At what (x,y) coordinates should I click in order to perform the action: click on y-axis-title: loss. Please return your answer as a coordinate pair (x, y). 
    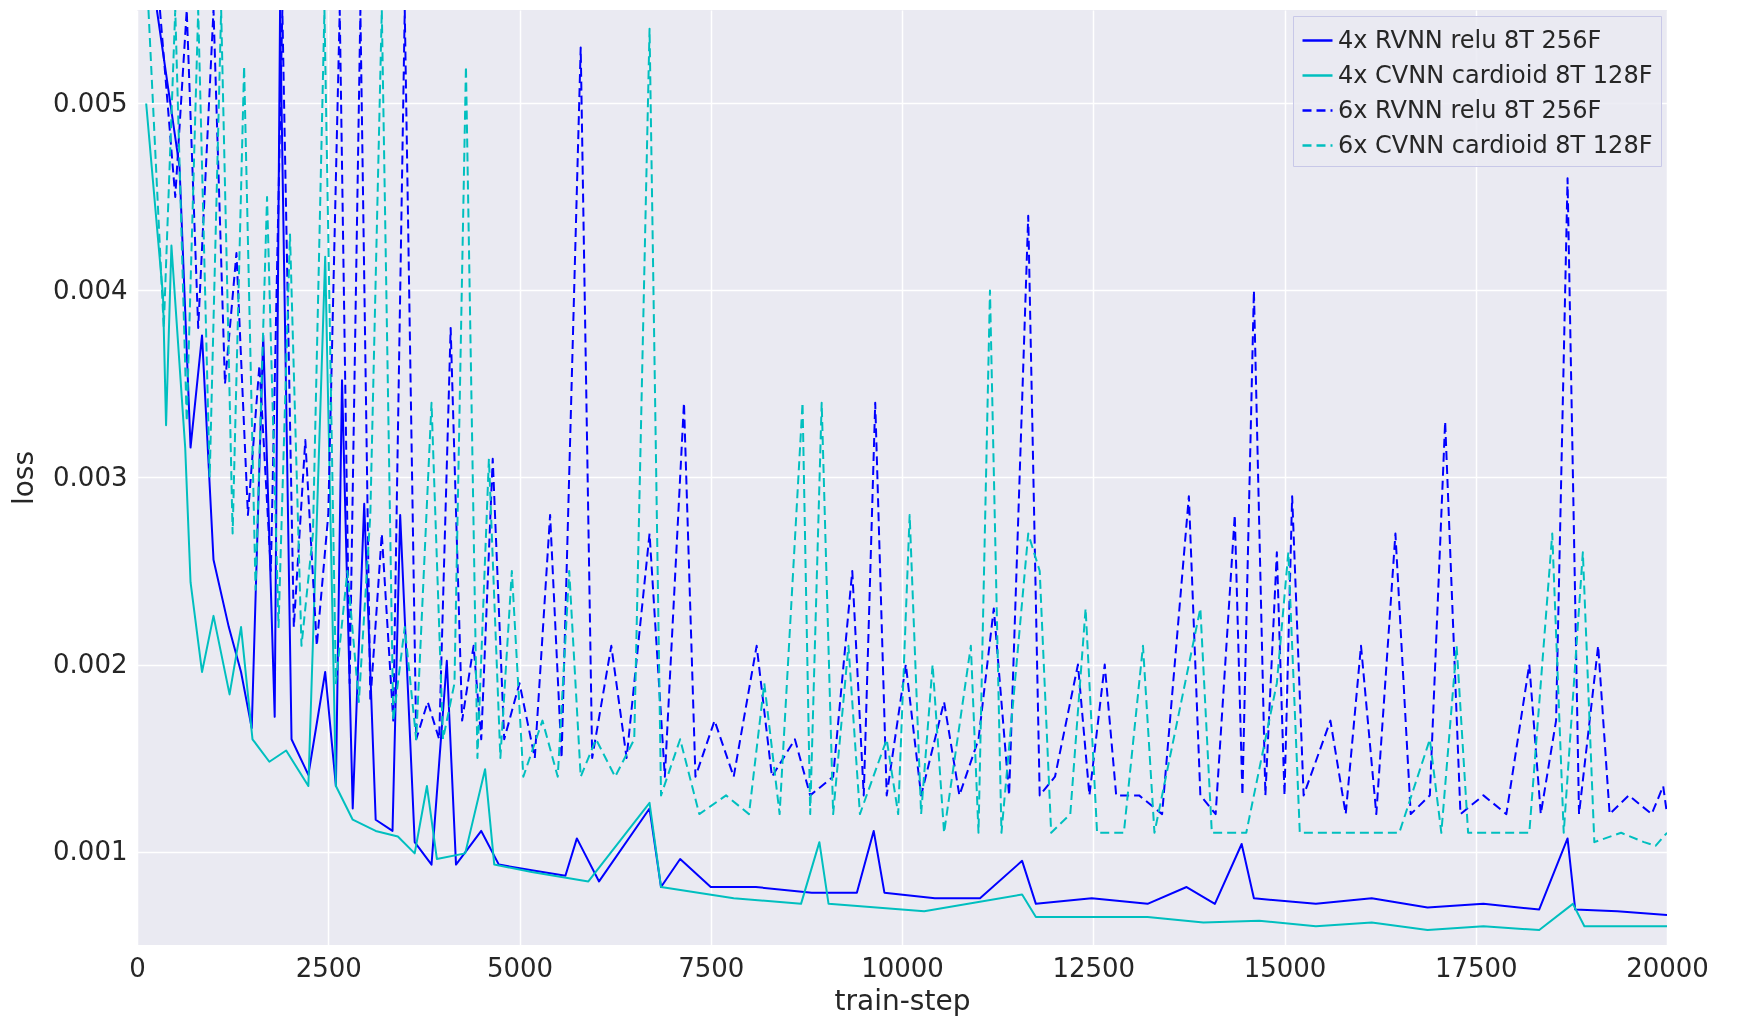
    Looking at the image, I should click on (24, 478).